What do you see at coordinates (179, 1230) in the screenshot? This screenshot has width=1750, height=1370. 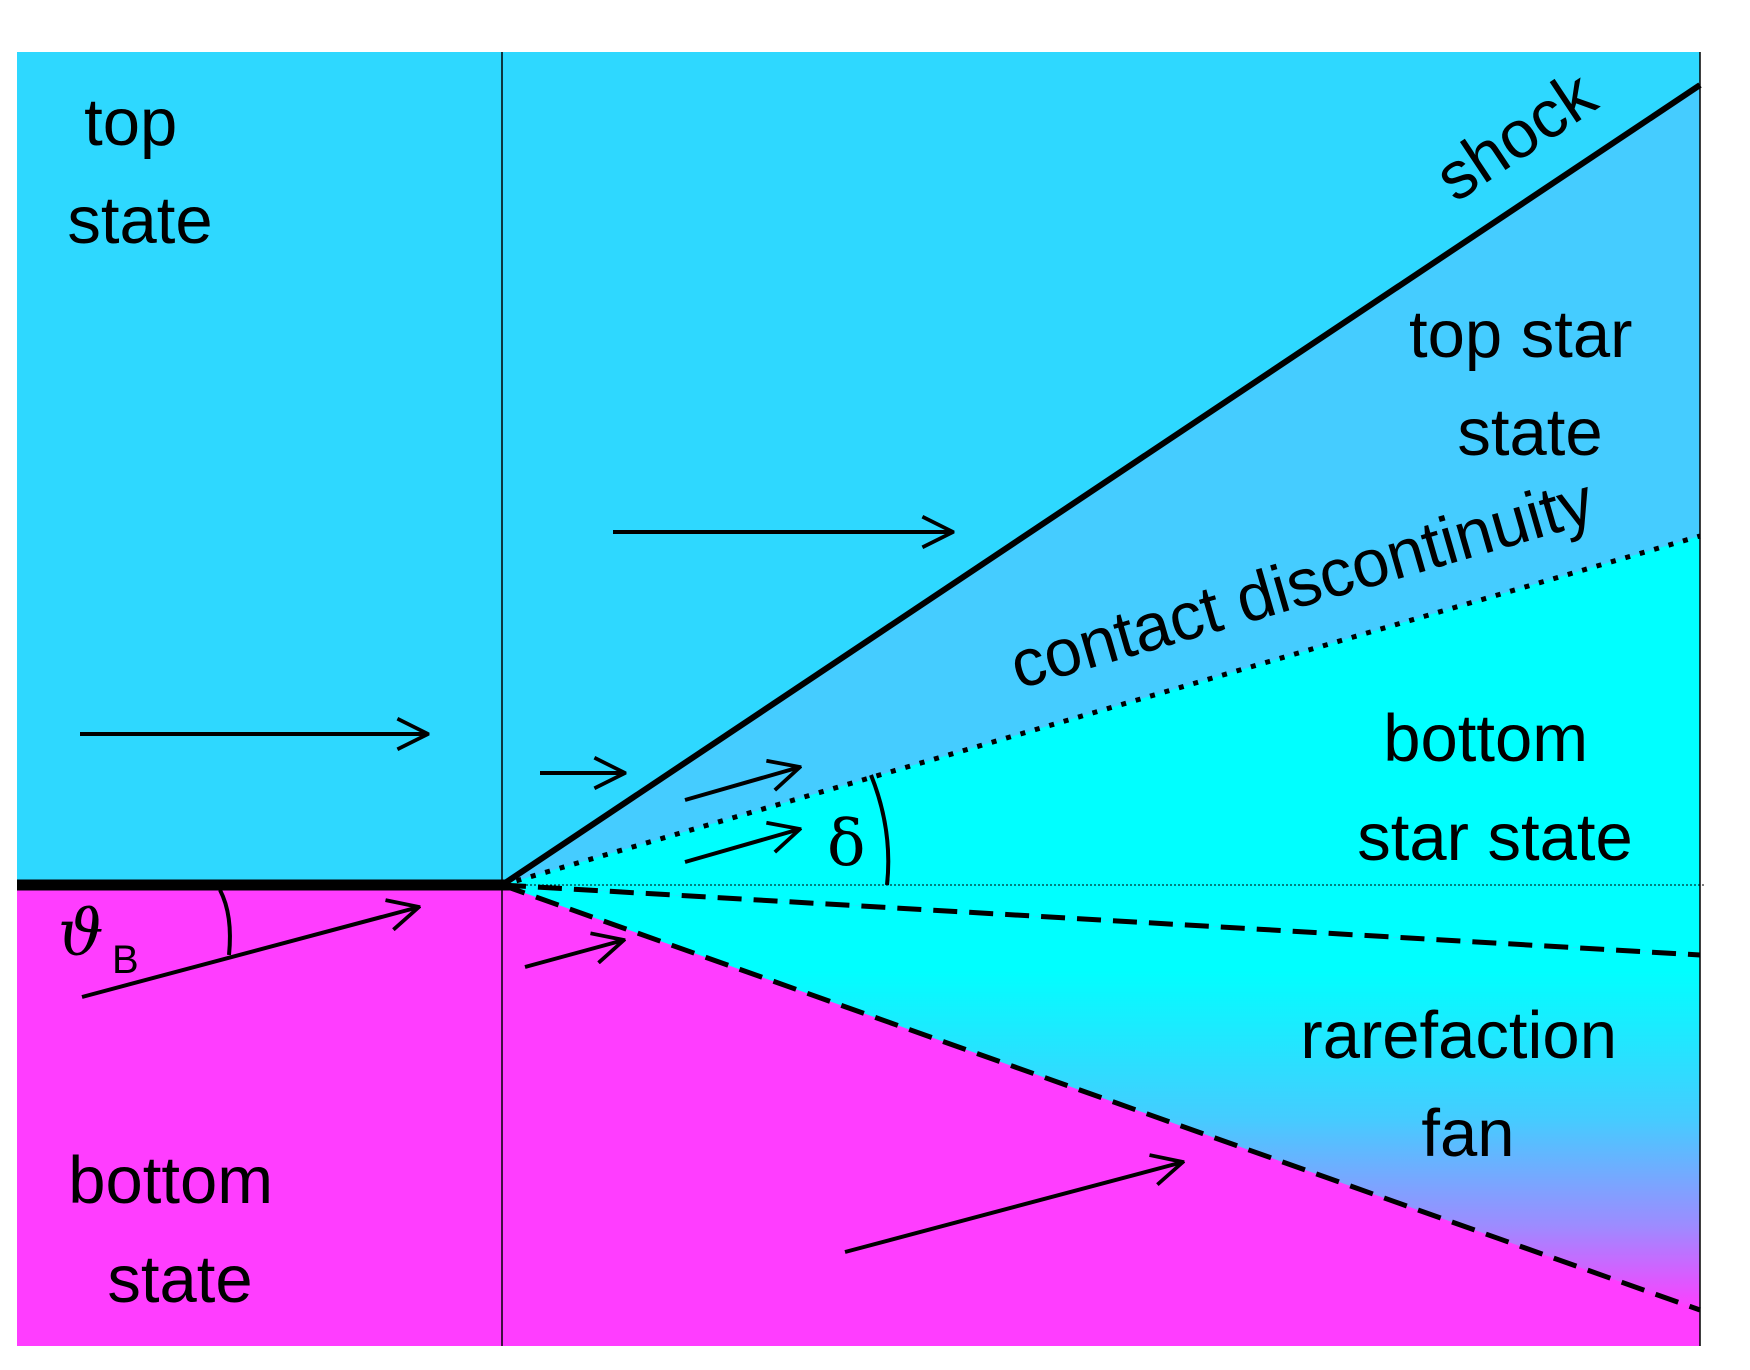 I see `bottom-state-label: bottom state` at bounding box center [179, 1230].